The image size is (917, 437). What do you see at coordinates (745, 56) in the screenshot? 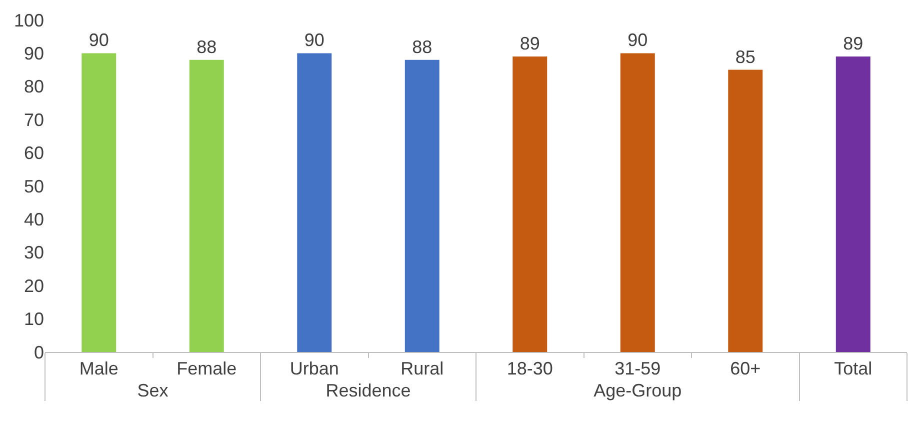
I see `data-label: 85` at bounding box center [745, 56].